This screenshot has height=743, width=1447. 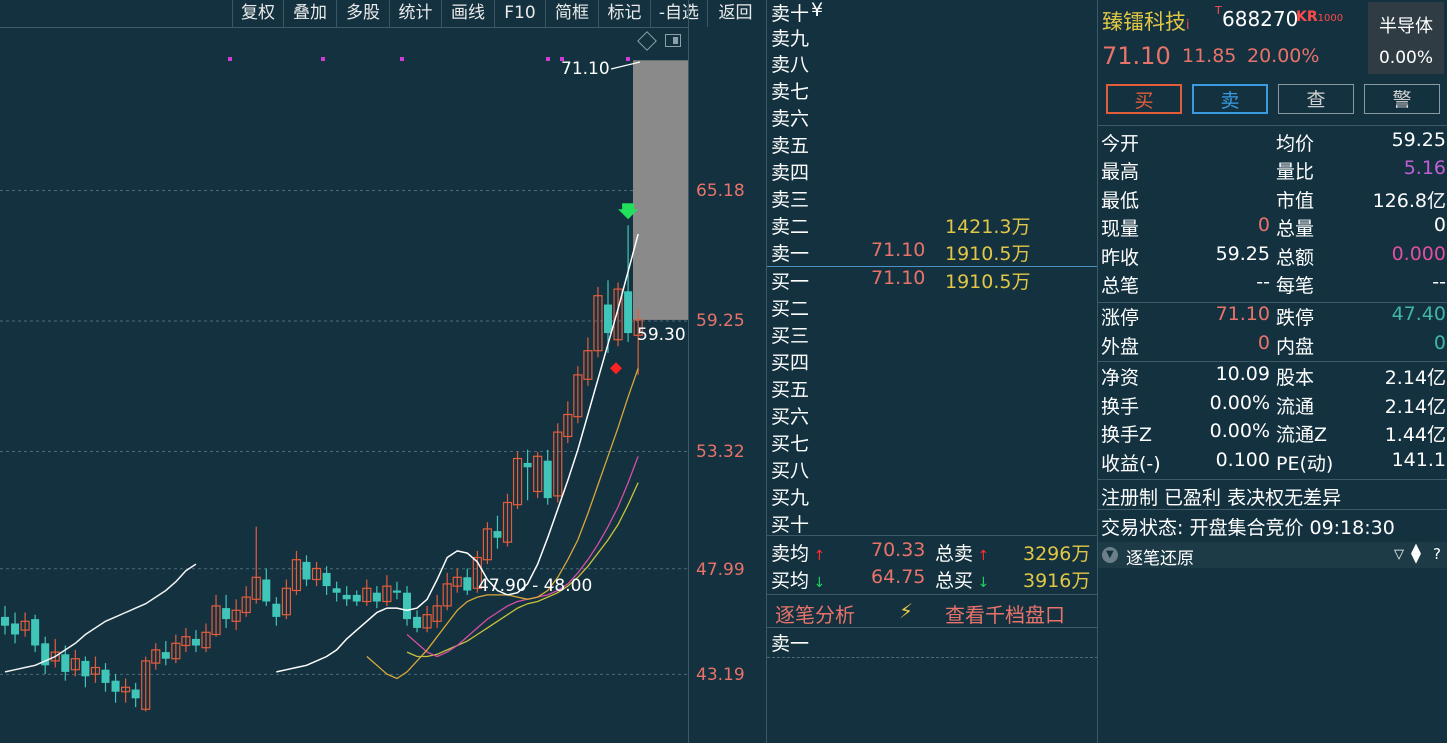 I want to click on quote-row: 昨收 59.25 总额 0.000, so click(x=1272, y=257).